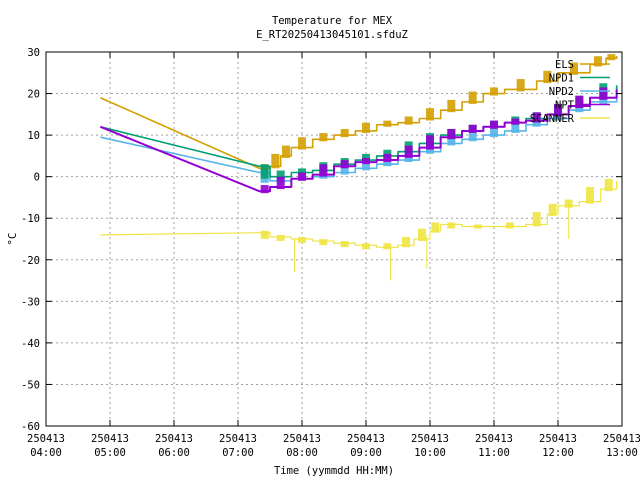 This screenshot has width=640, height=480. I want to click on x-tick-time-label: 13:00, so click(622, 453).